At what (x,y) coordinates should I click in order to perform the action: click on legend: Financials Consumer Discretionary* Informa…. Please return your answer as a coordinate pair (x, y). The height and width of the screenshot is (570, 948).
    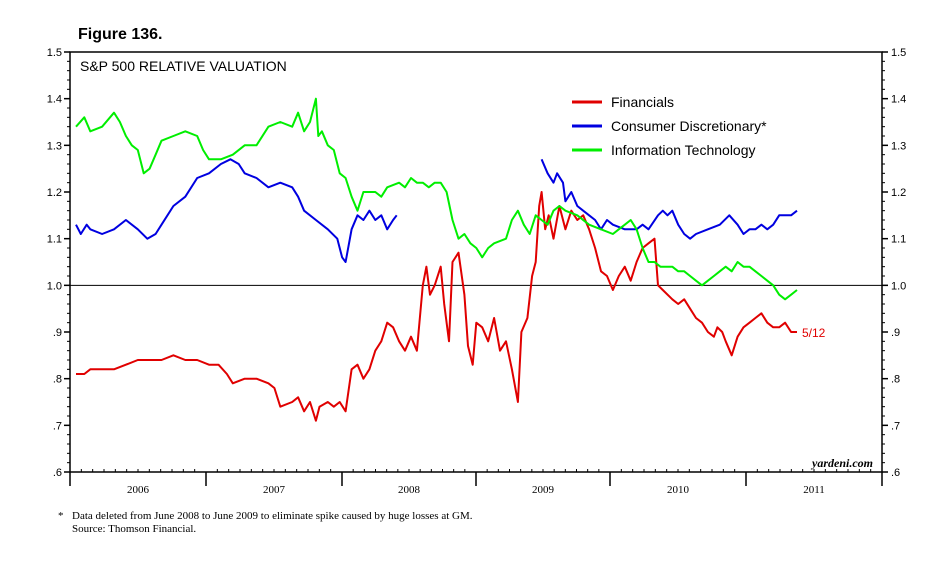
    Looking at the image, I should click on (669, 126).